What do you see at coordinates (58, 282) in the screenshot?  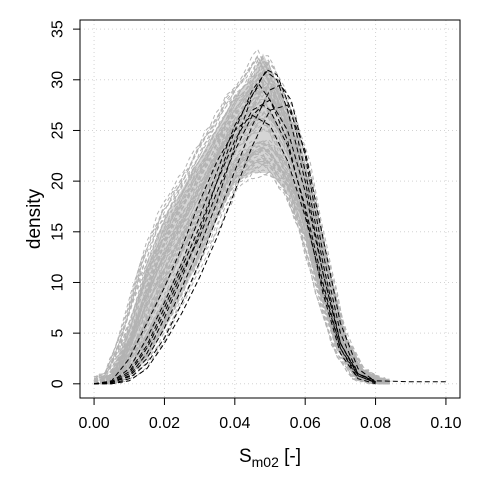 I see `y-tick-label: 10` at bounding box center [58, 282].